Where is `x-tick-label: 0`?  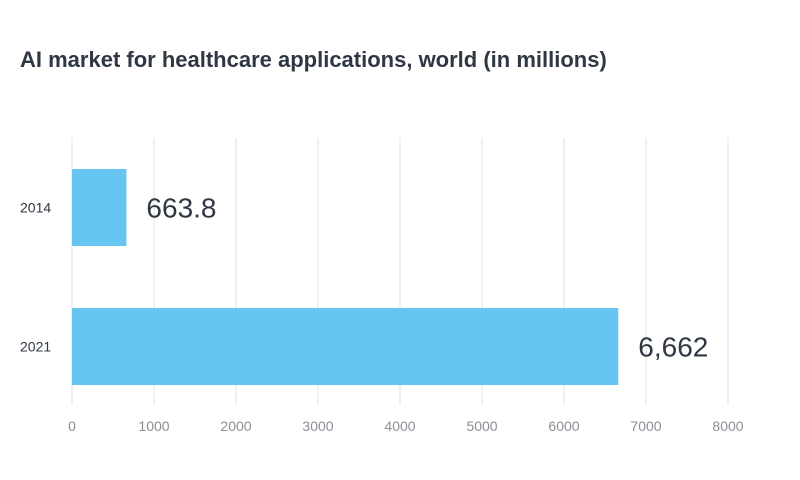 x-tick-label: 0 is located at coordinates (72, 426).